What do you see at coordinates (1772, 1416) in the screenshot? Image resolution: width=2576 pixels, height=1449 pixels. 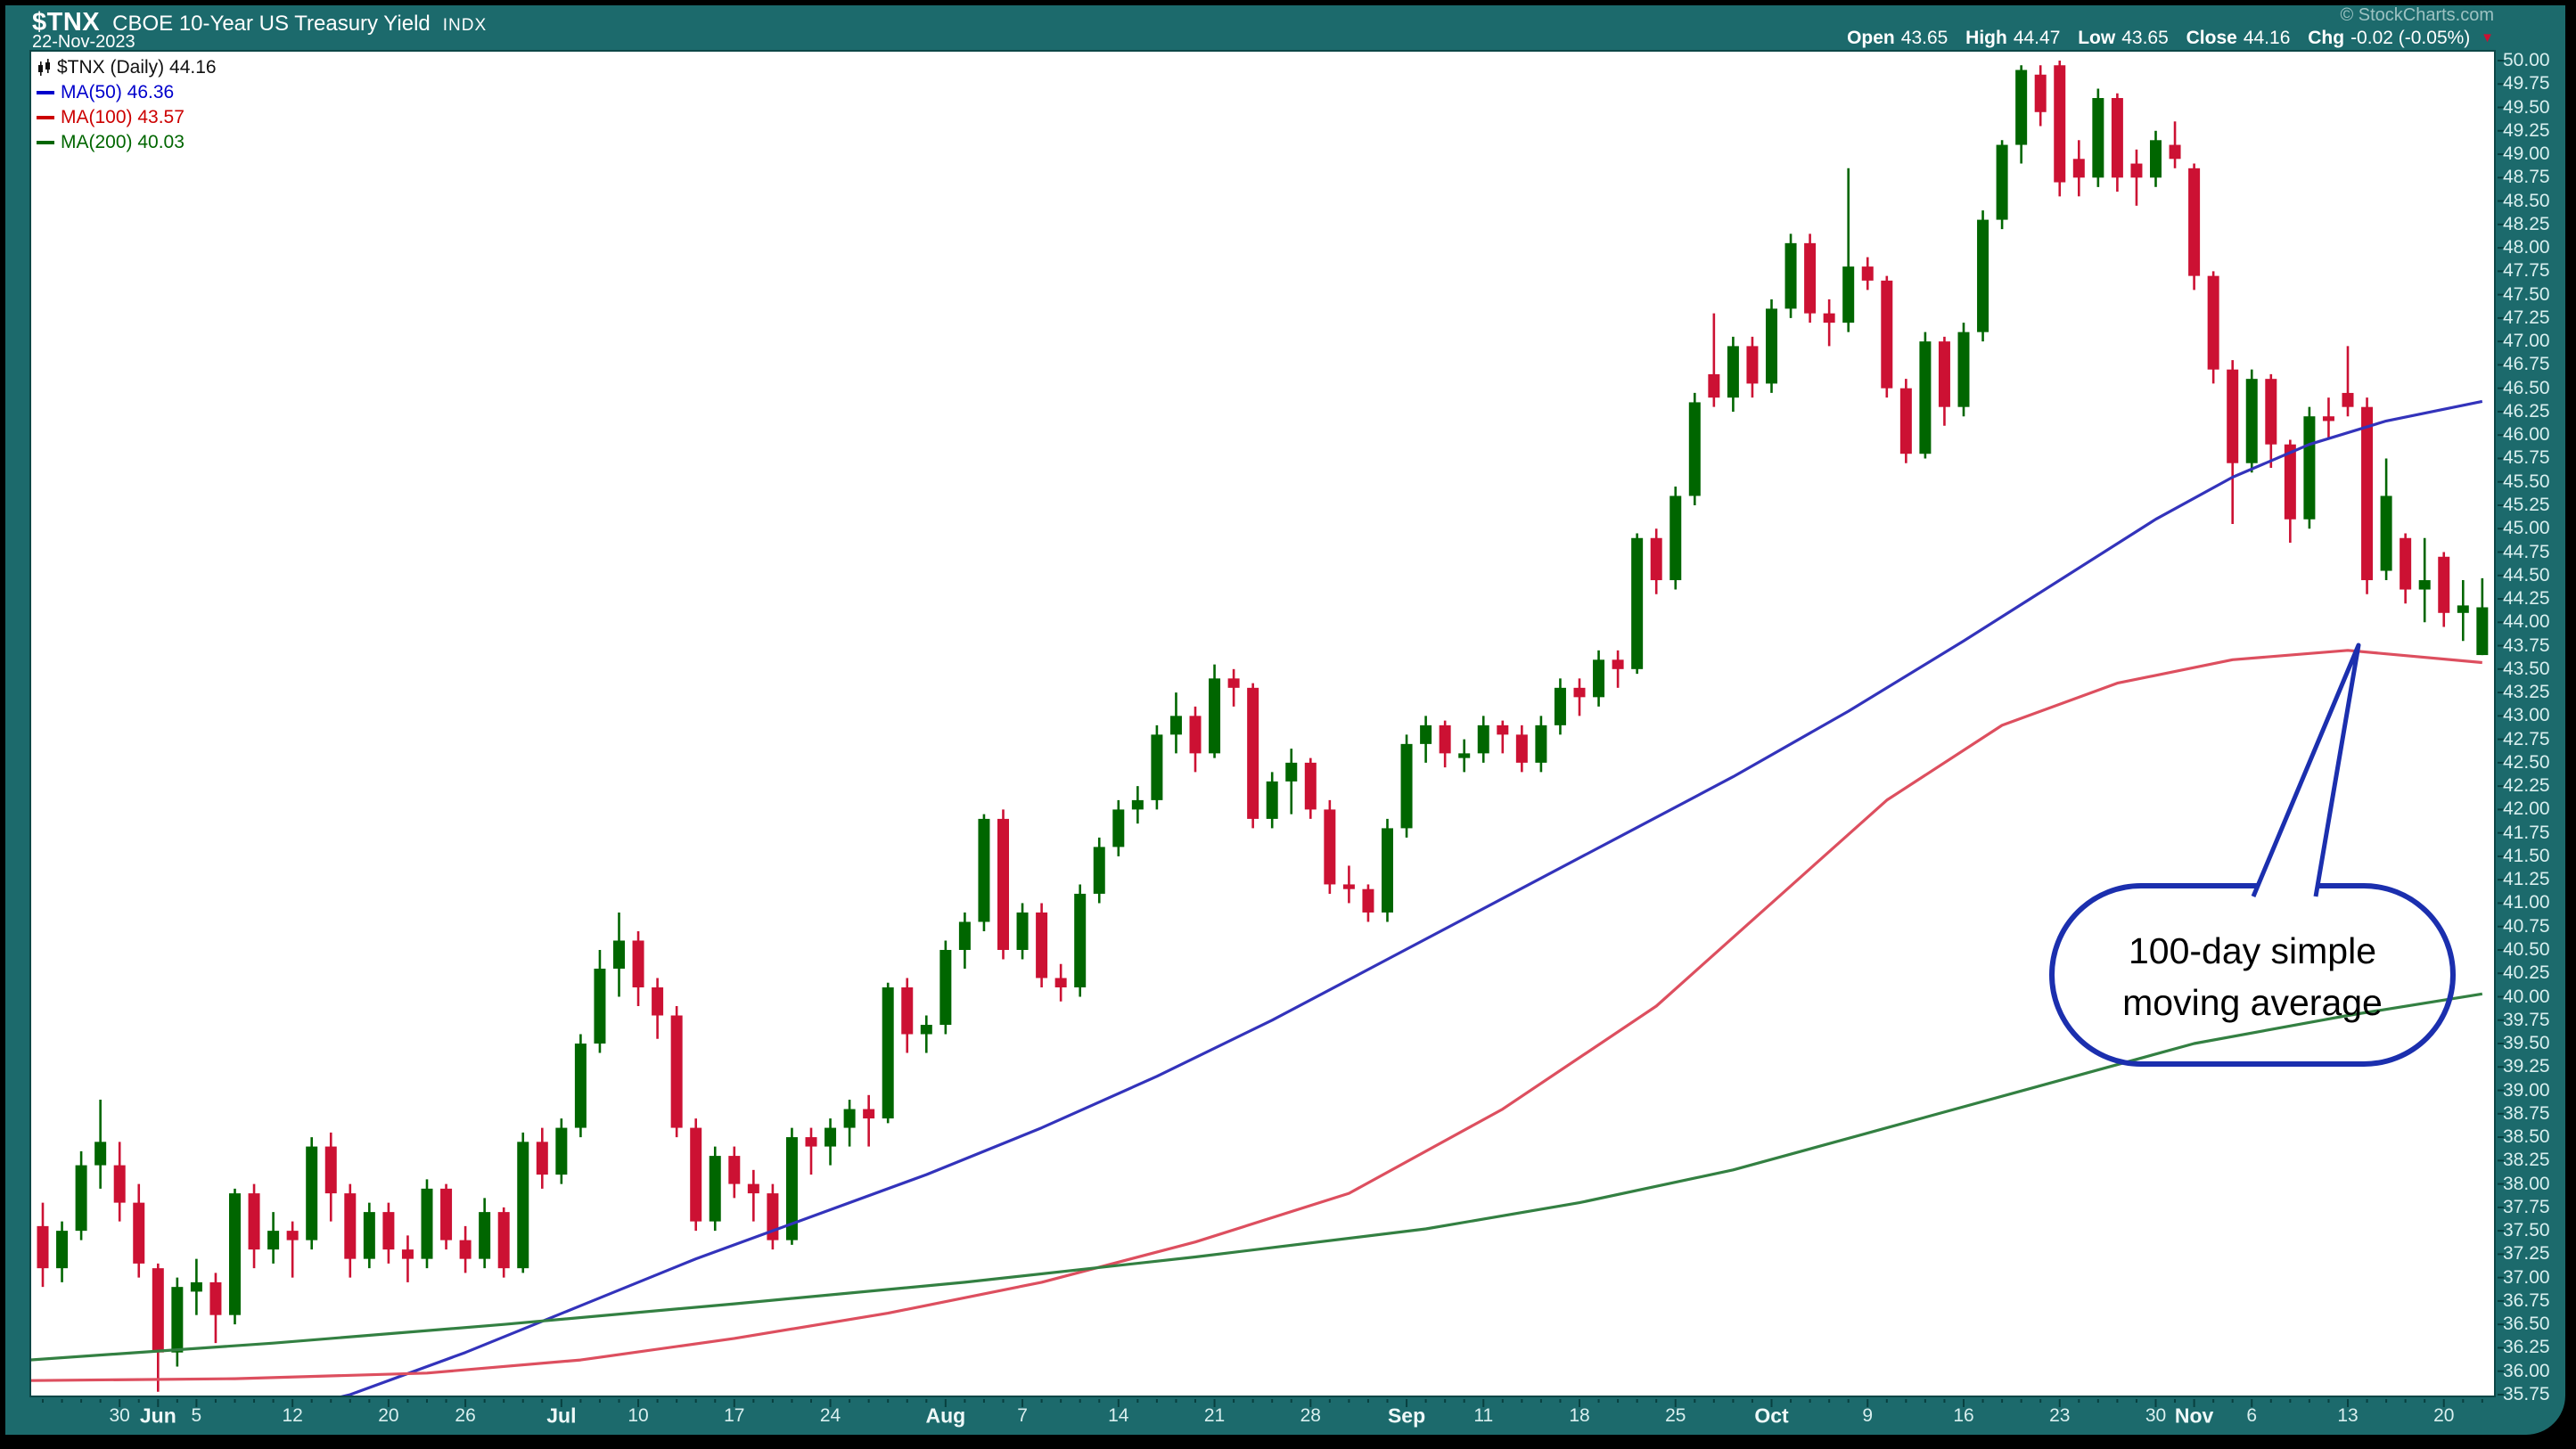 I see `x-axis-month-label: Oct` at bounding box center [1772, 1416].